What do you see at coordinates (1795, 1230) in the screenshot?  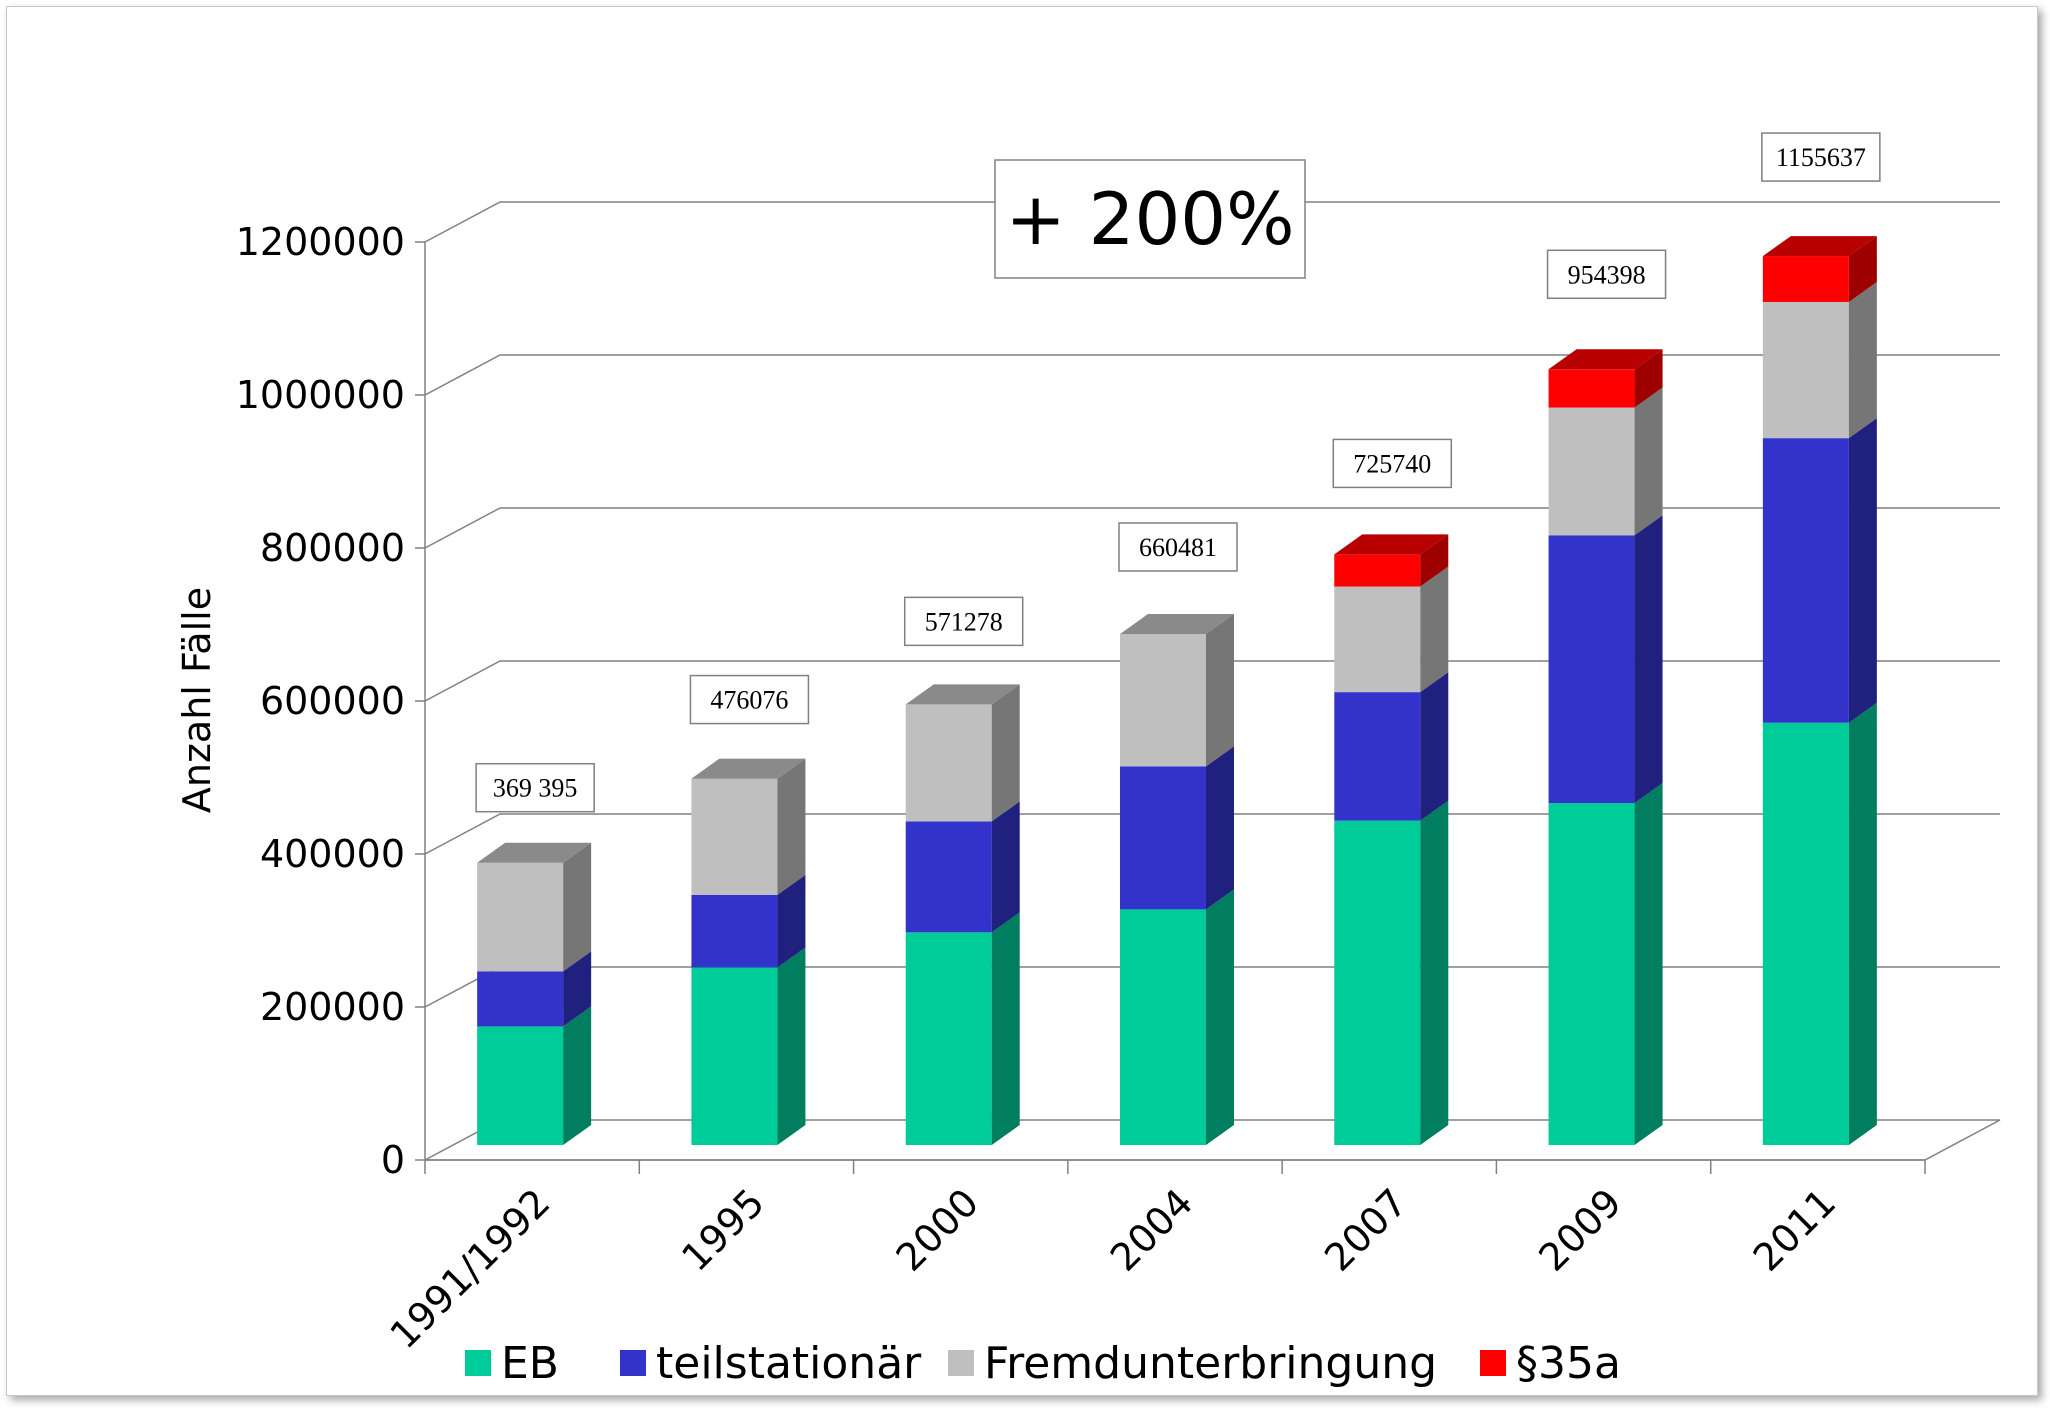 I see `x-tick-label: 2011` at bounding box center [1795, 1230].